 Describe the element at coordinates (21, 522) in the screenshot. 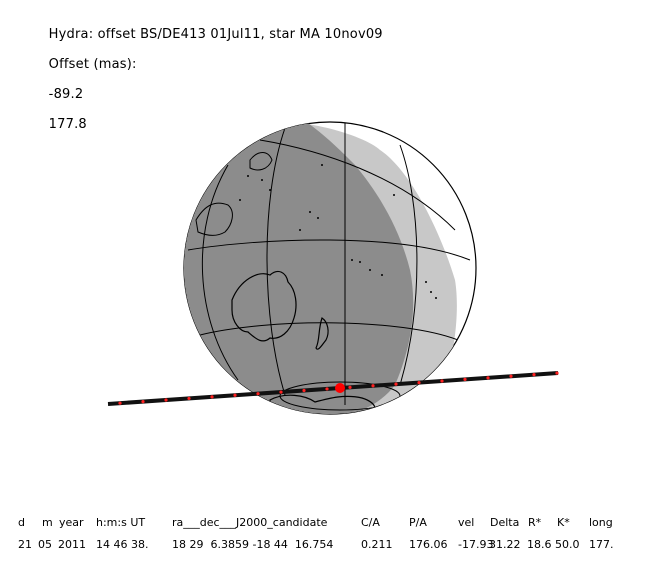

I see `table-header-cell: d` at that location.